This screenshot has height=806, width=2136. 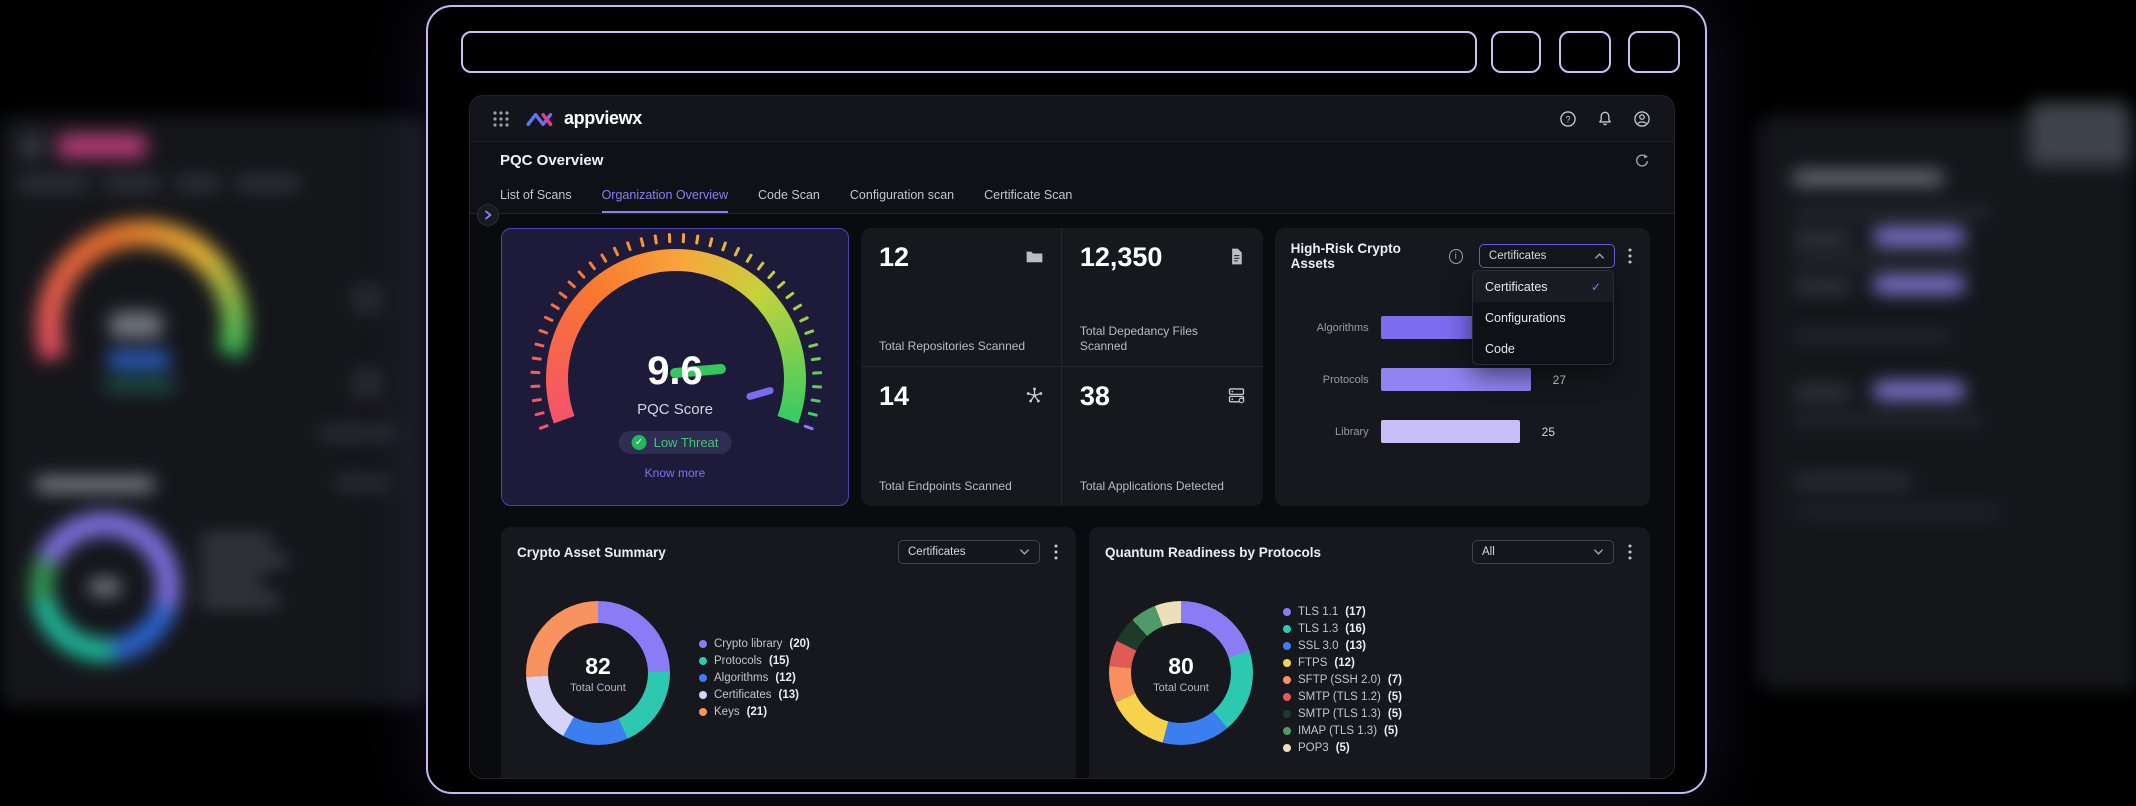 I want to click on info-icon: i, so click(x=1455, y=256).